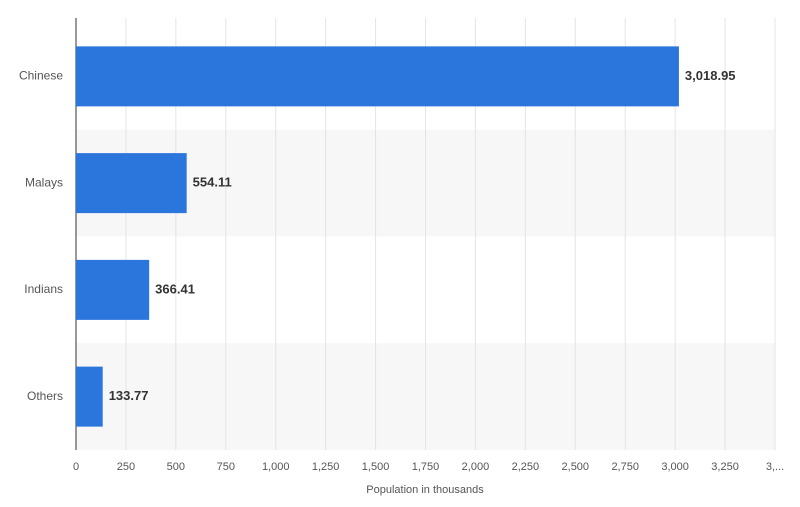 Image resolution: width=800 pixels, height=507 pixels. I want to click on x-tick-label: 500, so click(176, 467).